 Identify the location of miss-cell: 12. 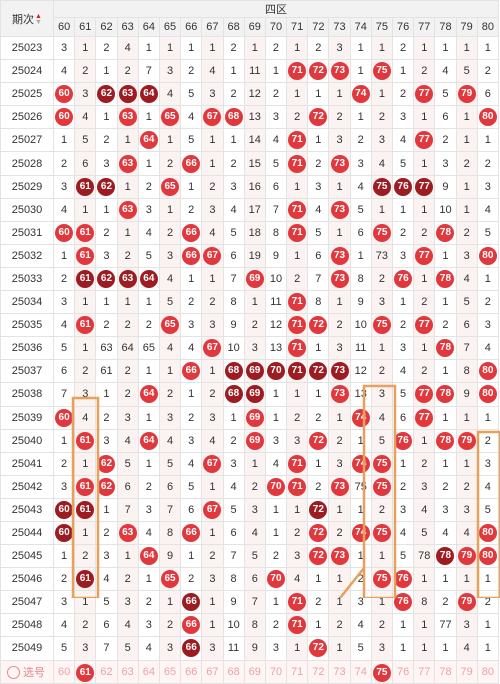
(254, 94).